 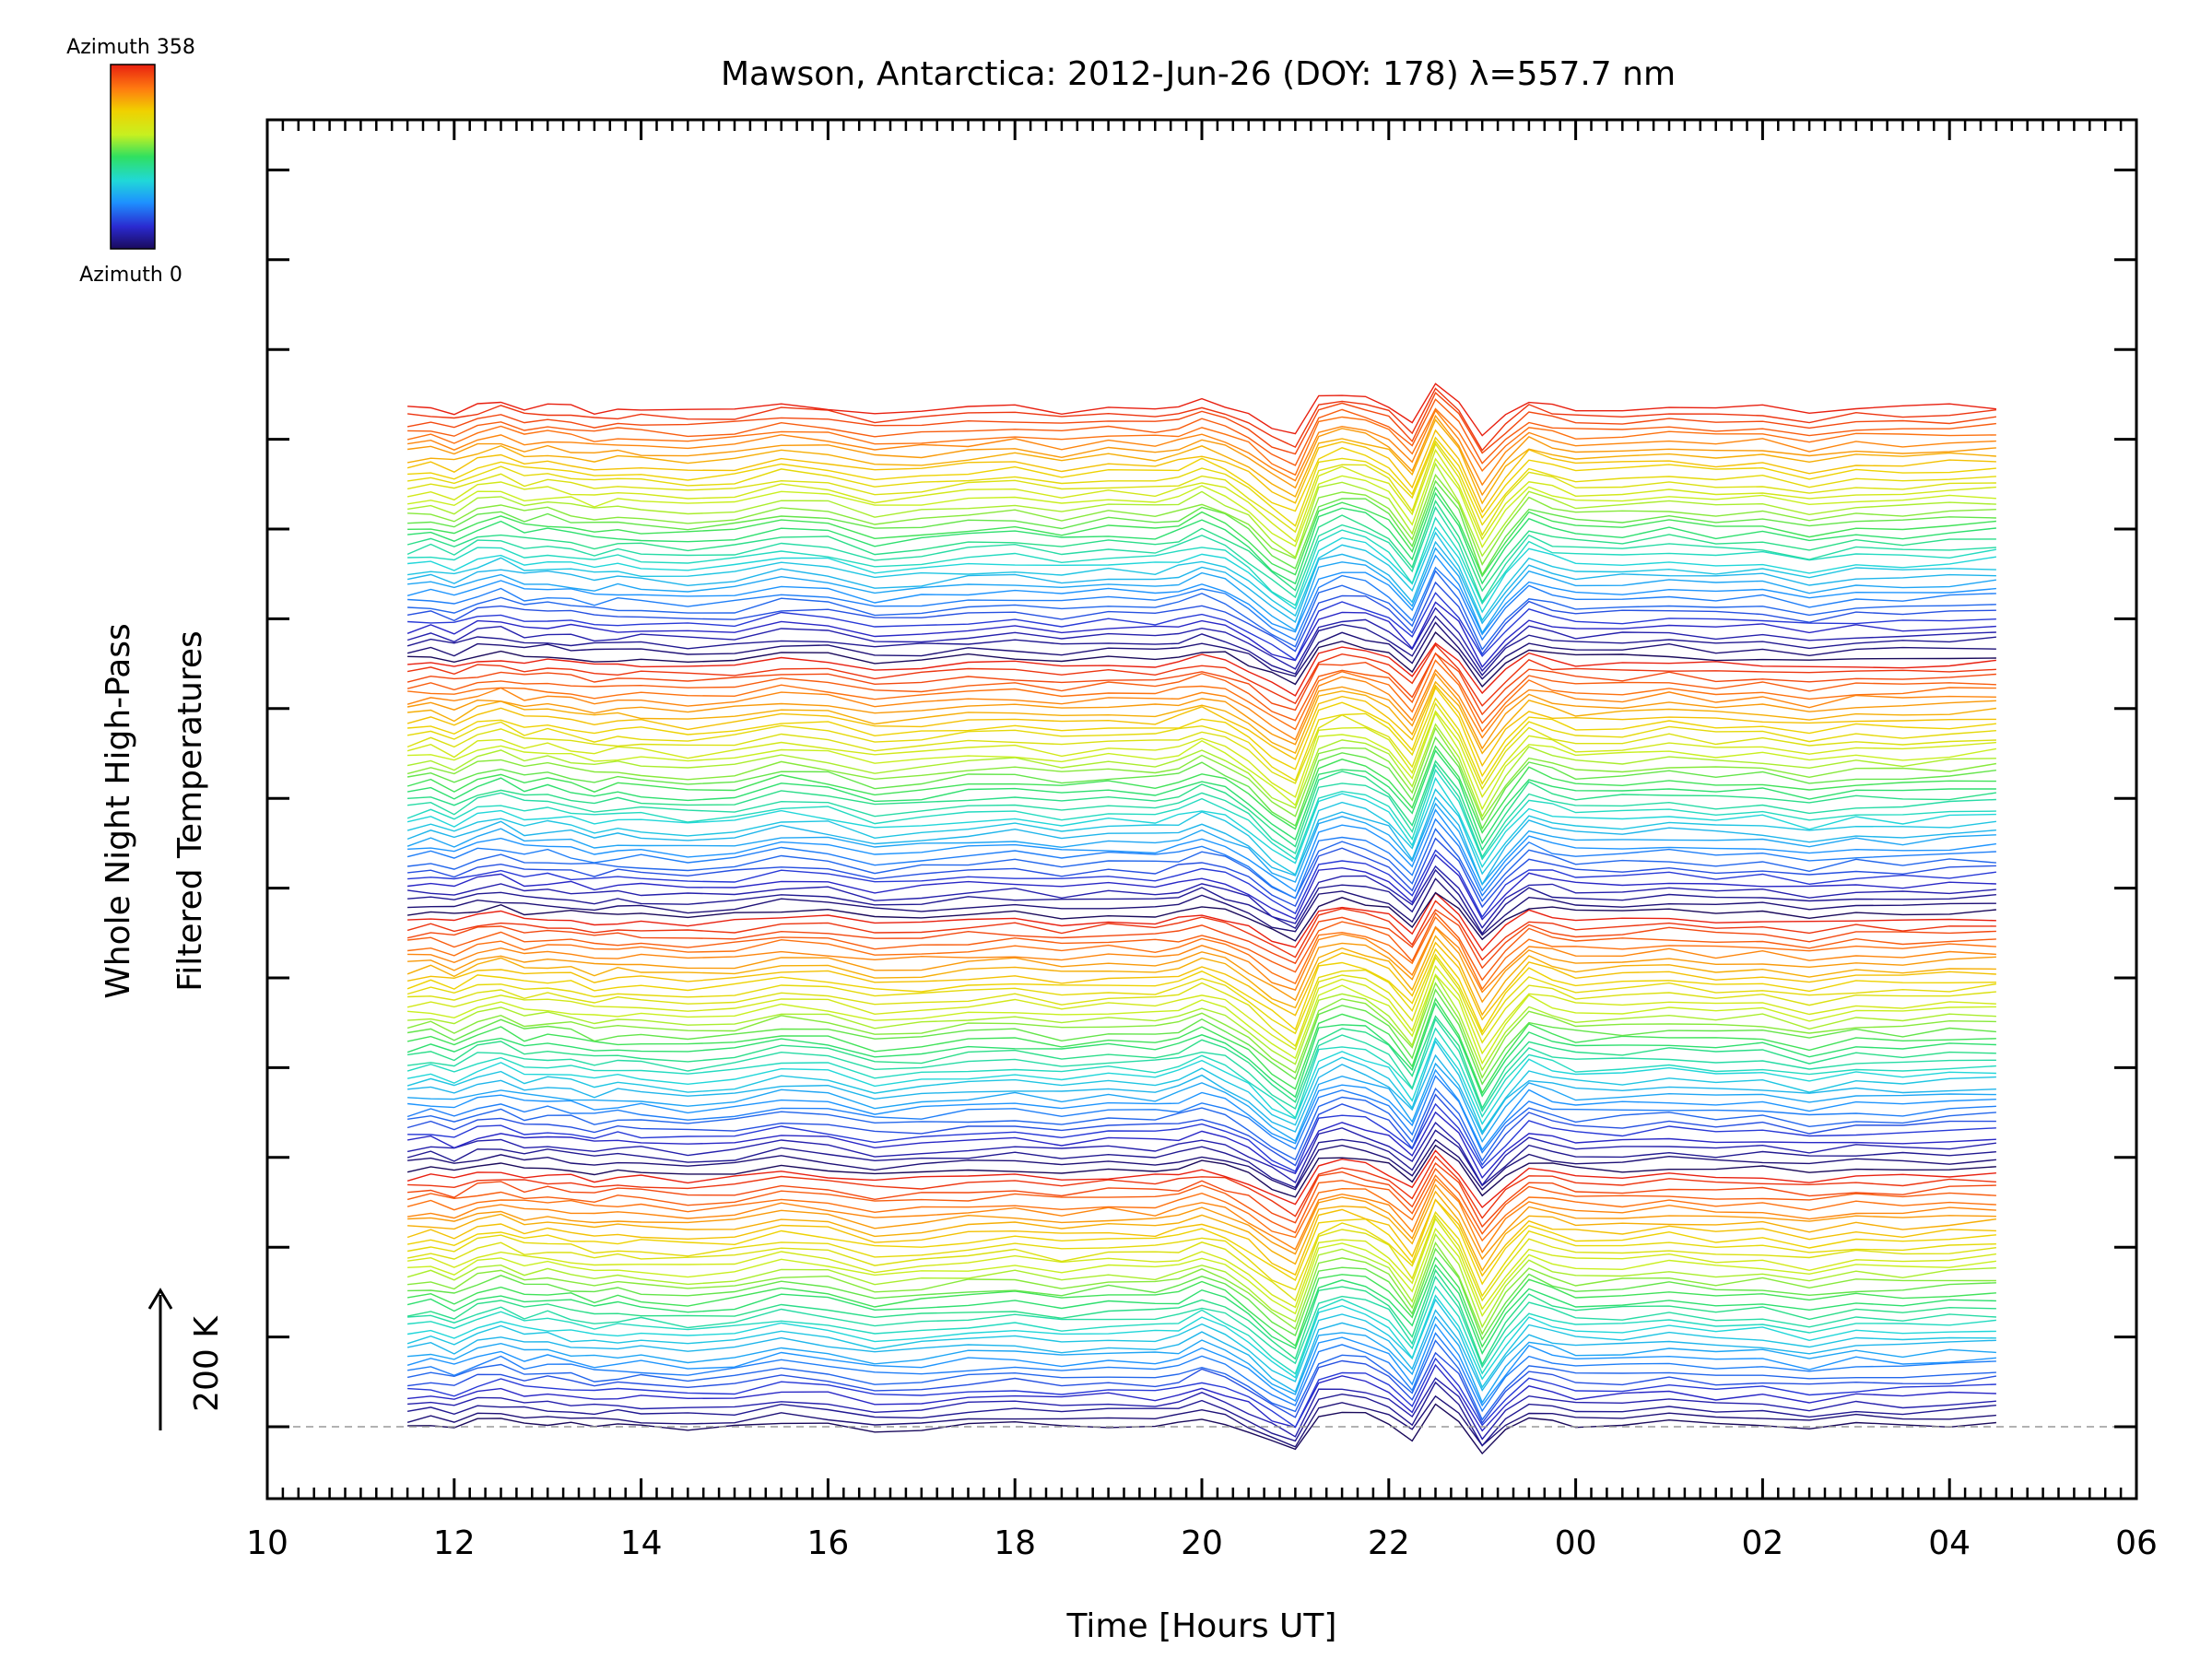 I want to click on scale-label: 200 K, so click(x=207, y=1363).